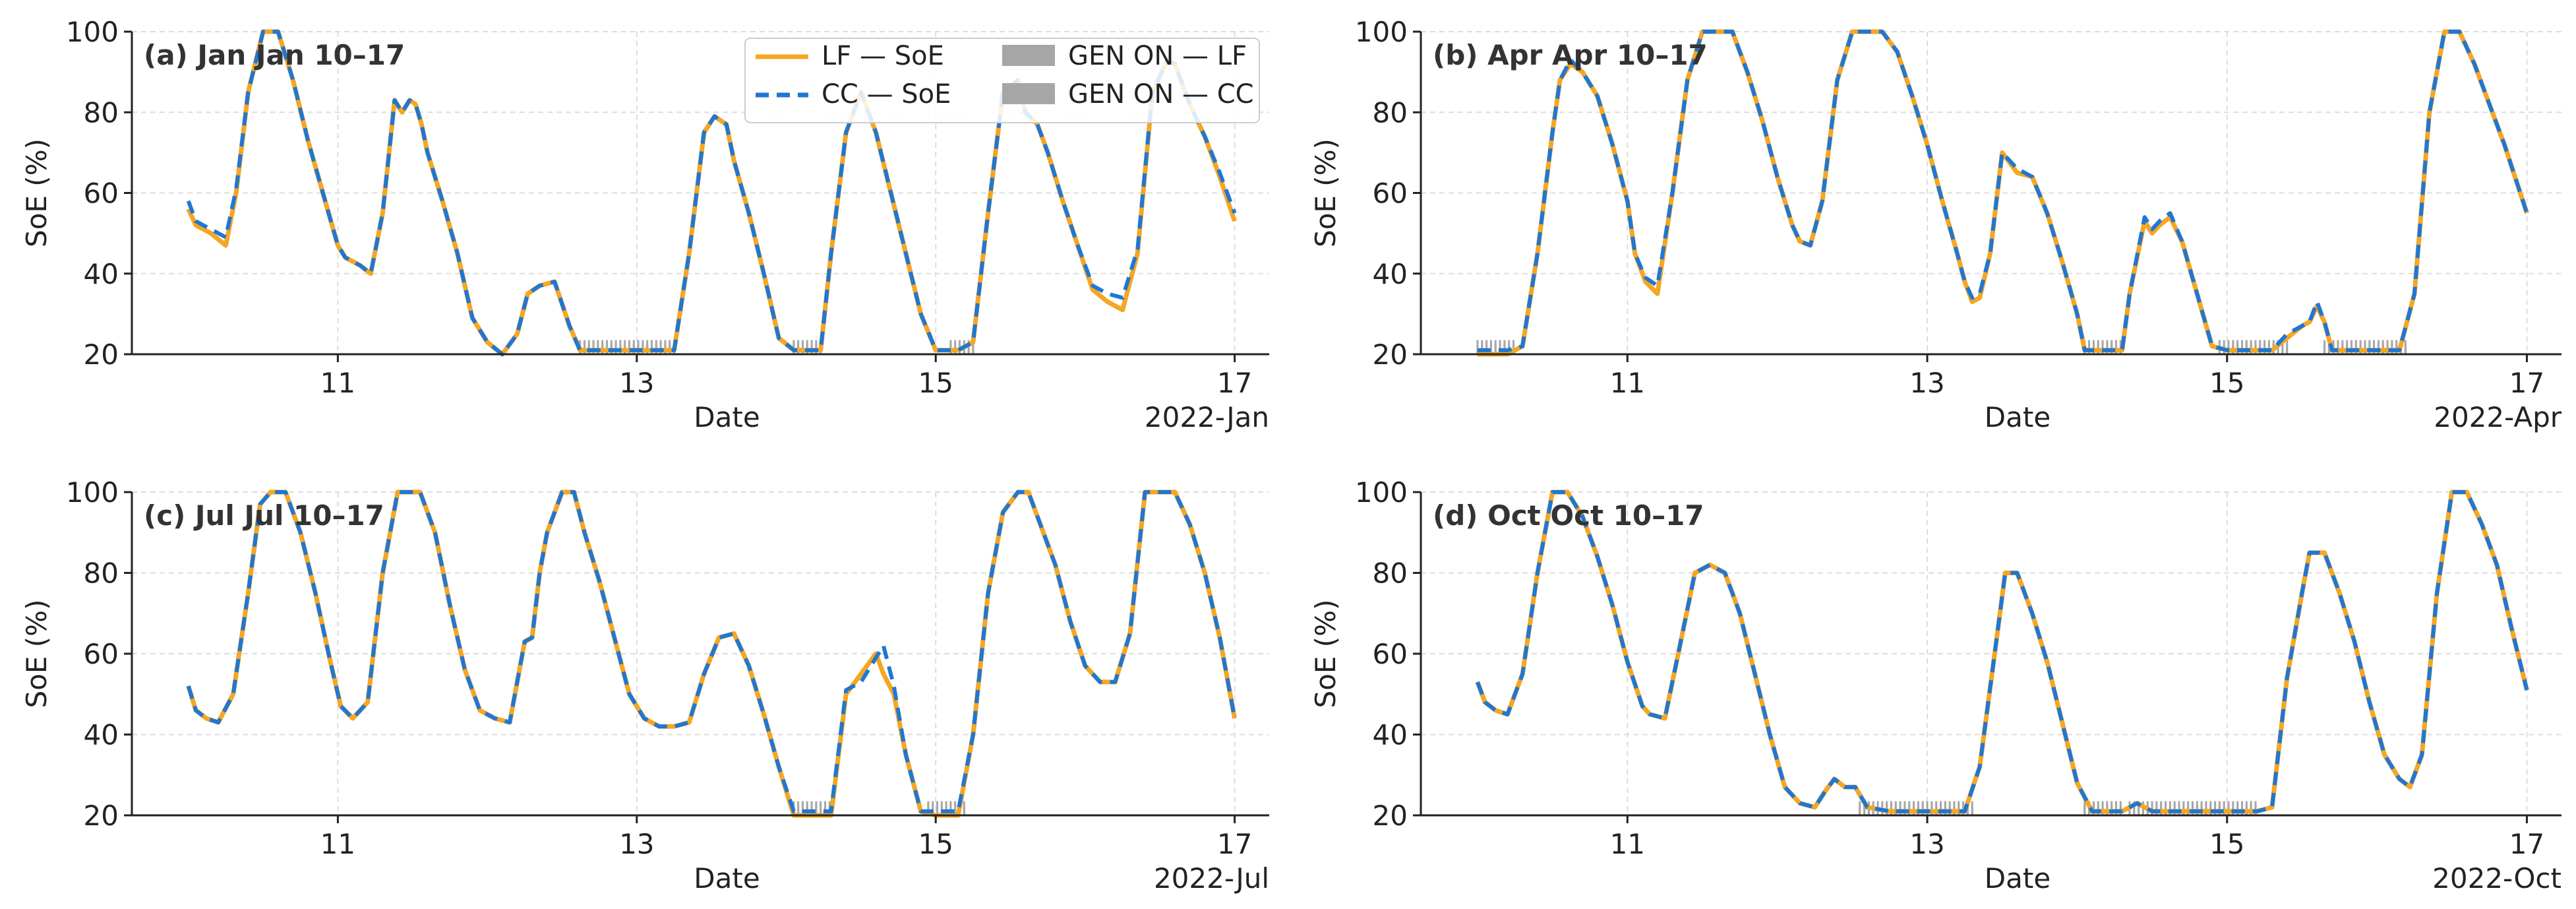  I want to click on x-offset-label: 2022-Jan, so click(1207, 417).